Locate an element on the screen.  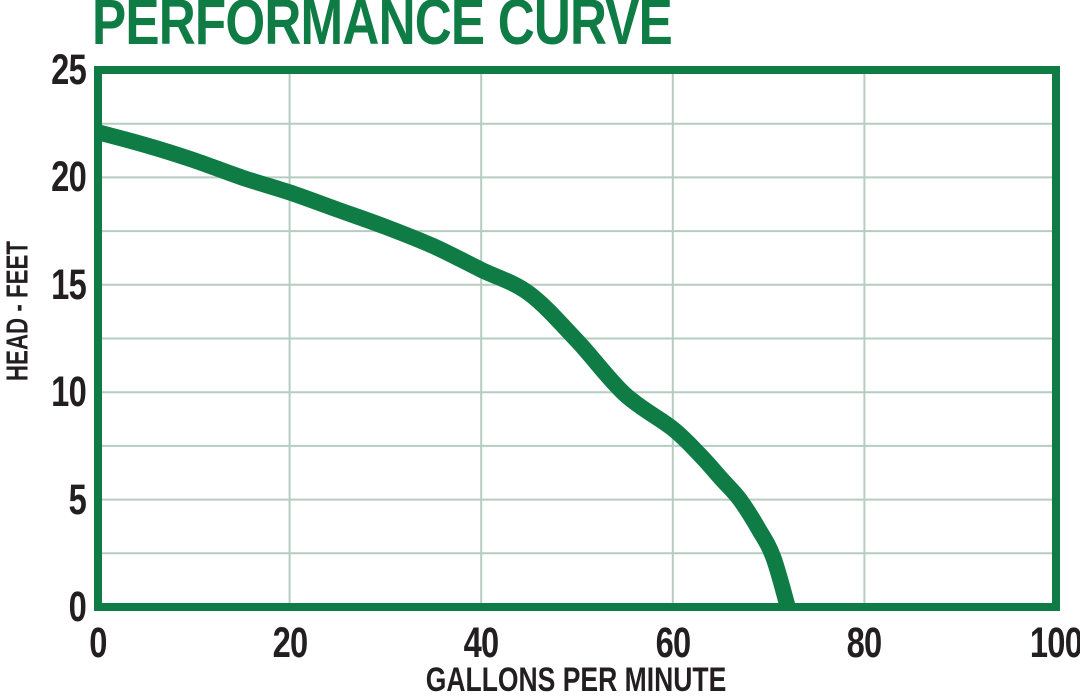
x-tick-label: 40 is located at coordinates (481, 643).